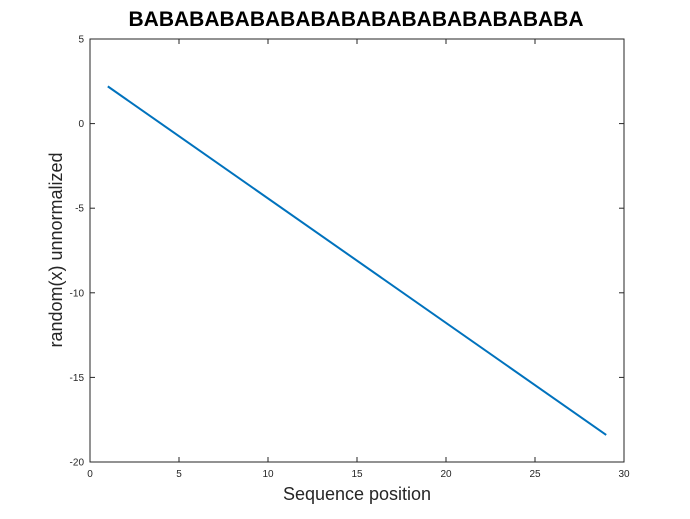 Image resolution: width=690 pixels, height=519 pixels. What do you see at coordinates (90, 474) in the screenshot?
I see `x-tick-label: 0` at bounding box center [90, 474].